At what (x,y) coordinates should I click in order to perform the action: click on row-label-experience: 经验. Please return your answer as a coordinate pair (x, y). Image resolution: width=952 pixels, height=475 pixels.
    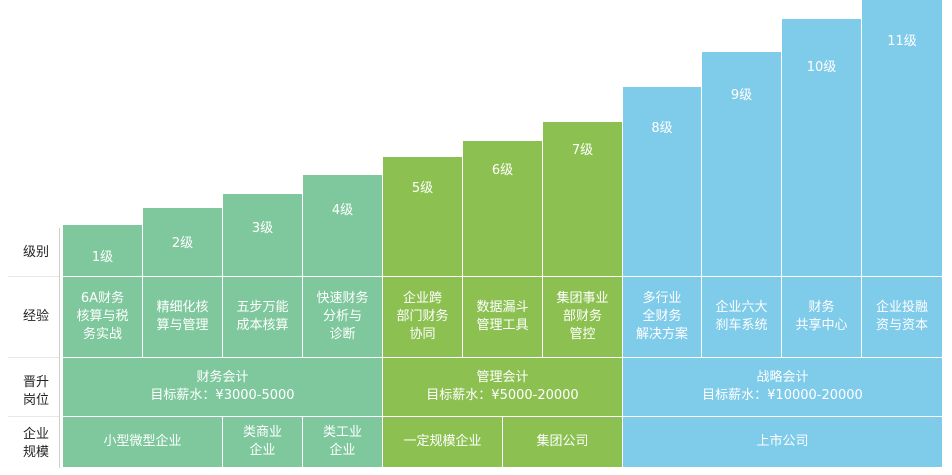
    Looking at the image, I should click on (35, 316).